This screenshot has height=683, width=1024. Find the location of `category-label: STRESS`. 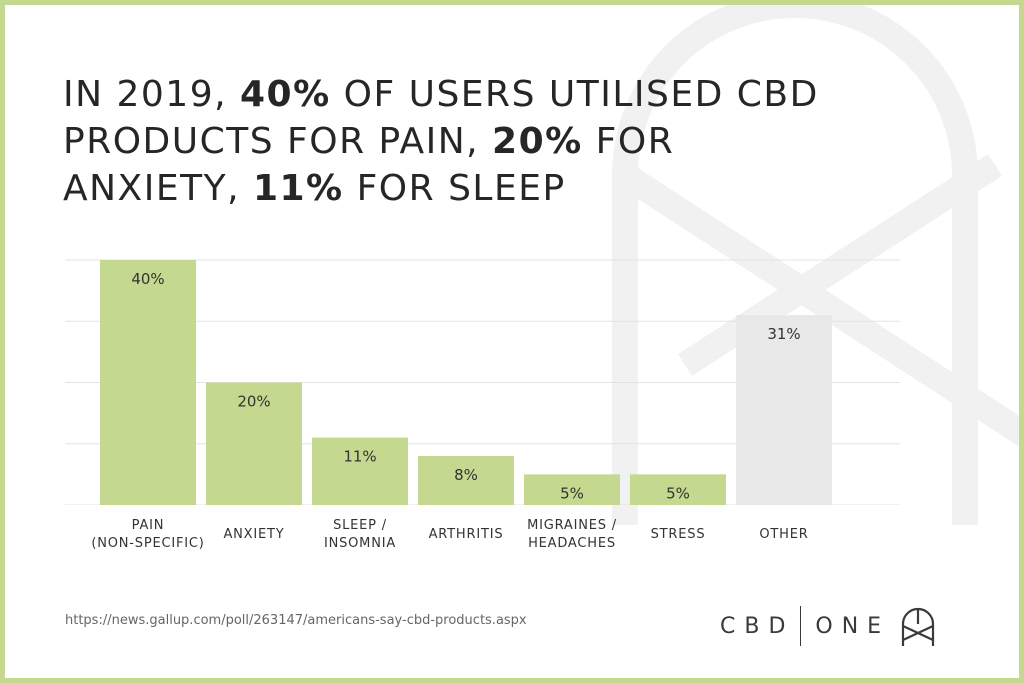

category-label: STRESS is located at coordinates (678, 535).